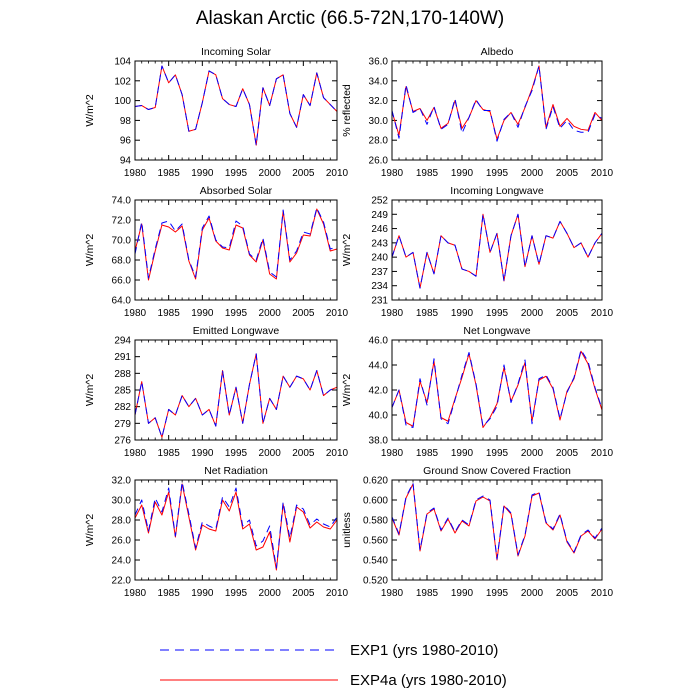 The height and width of the screenshot is (700, 700). What do you see at coordinates (379, 62) in the screenshot?
I see `y-tick-label: 36.0` at bounding box center [379, 62].